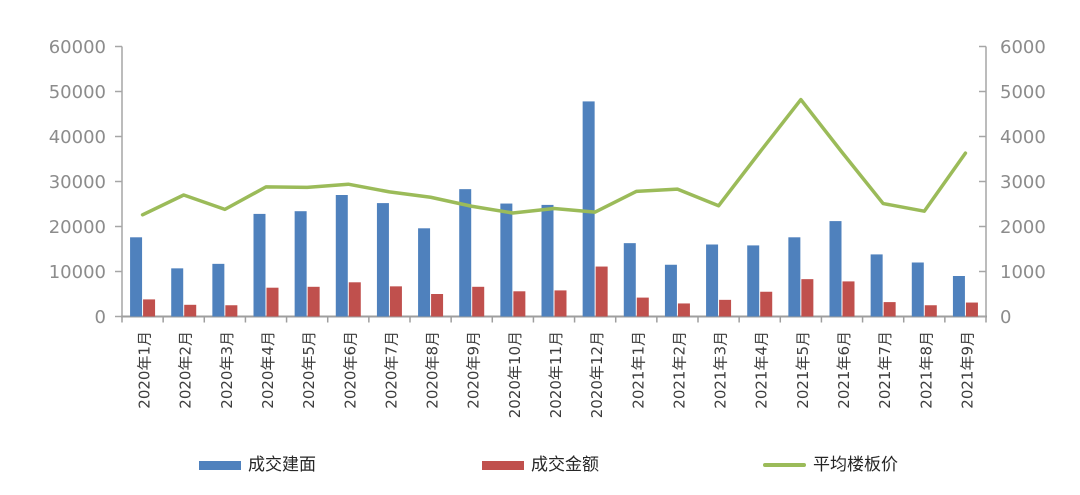 The image size is (1080, 495). What do you see at coordinates (350, 370) in the screenshot?
I see `x-axis-label: 2020年6月` at bounding box center [350, 370].